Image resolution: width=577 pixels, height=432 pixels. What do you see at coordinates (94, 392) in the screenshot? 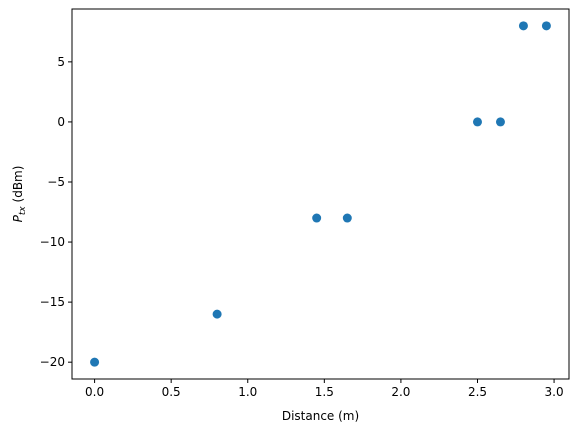
I see `x-tick-label: 0.0` at bounding box center [94, 392].